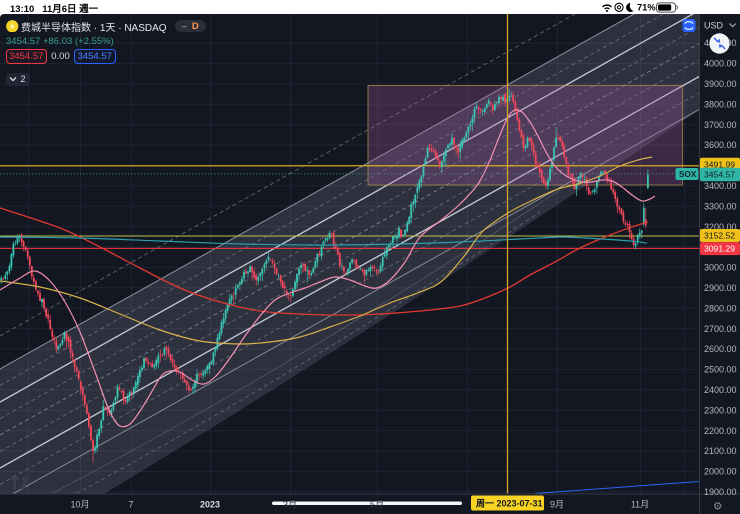 Image resolution: width=740 pixels, height=514 pixels. I want to click on svg-text: 71%, so click(646, 8).